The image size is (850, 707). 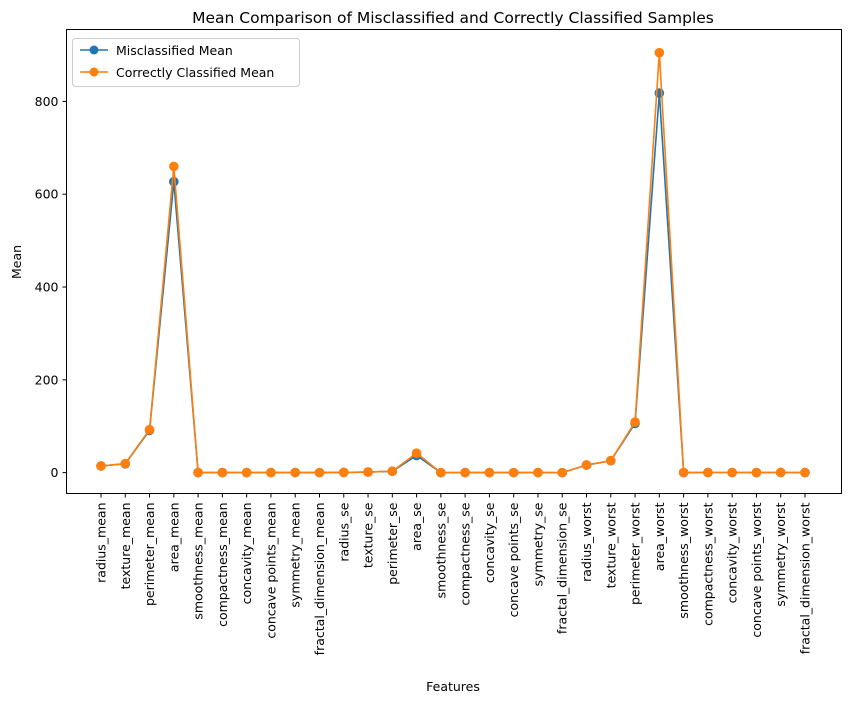 What do you see at coordinates (368, 535) in the screenshot?
I see `x-tick-label: texture_se` at bounding box center [368, 535].